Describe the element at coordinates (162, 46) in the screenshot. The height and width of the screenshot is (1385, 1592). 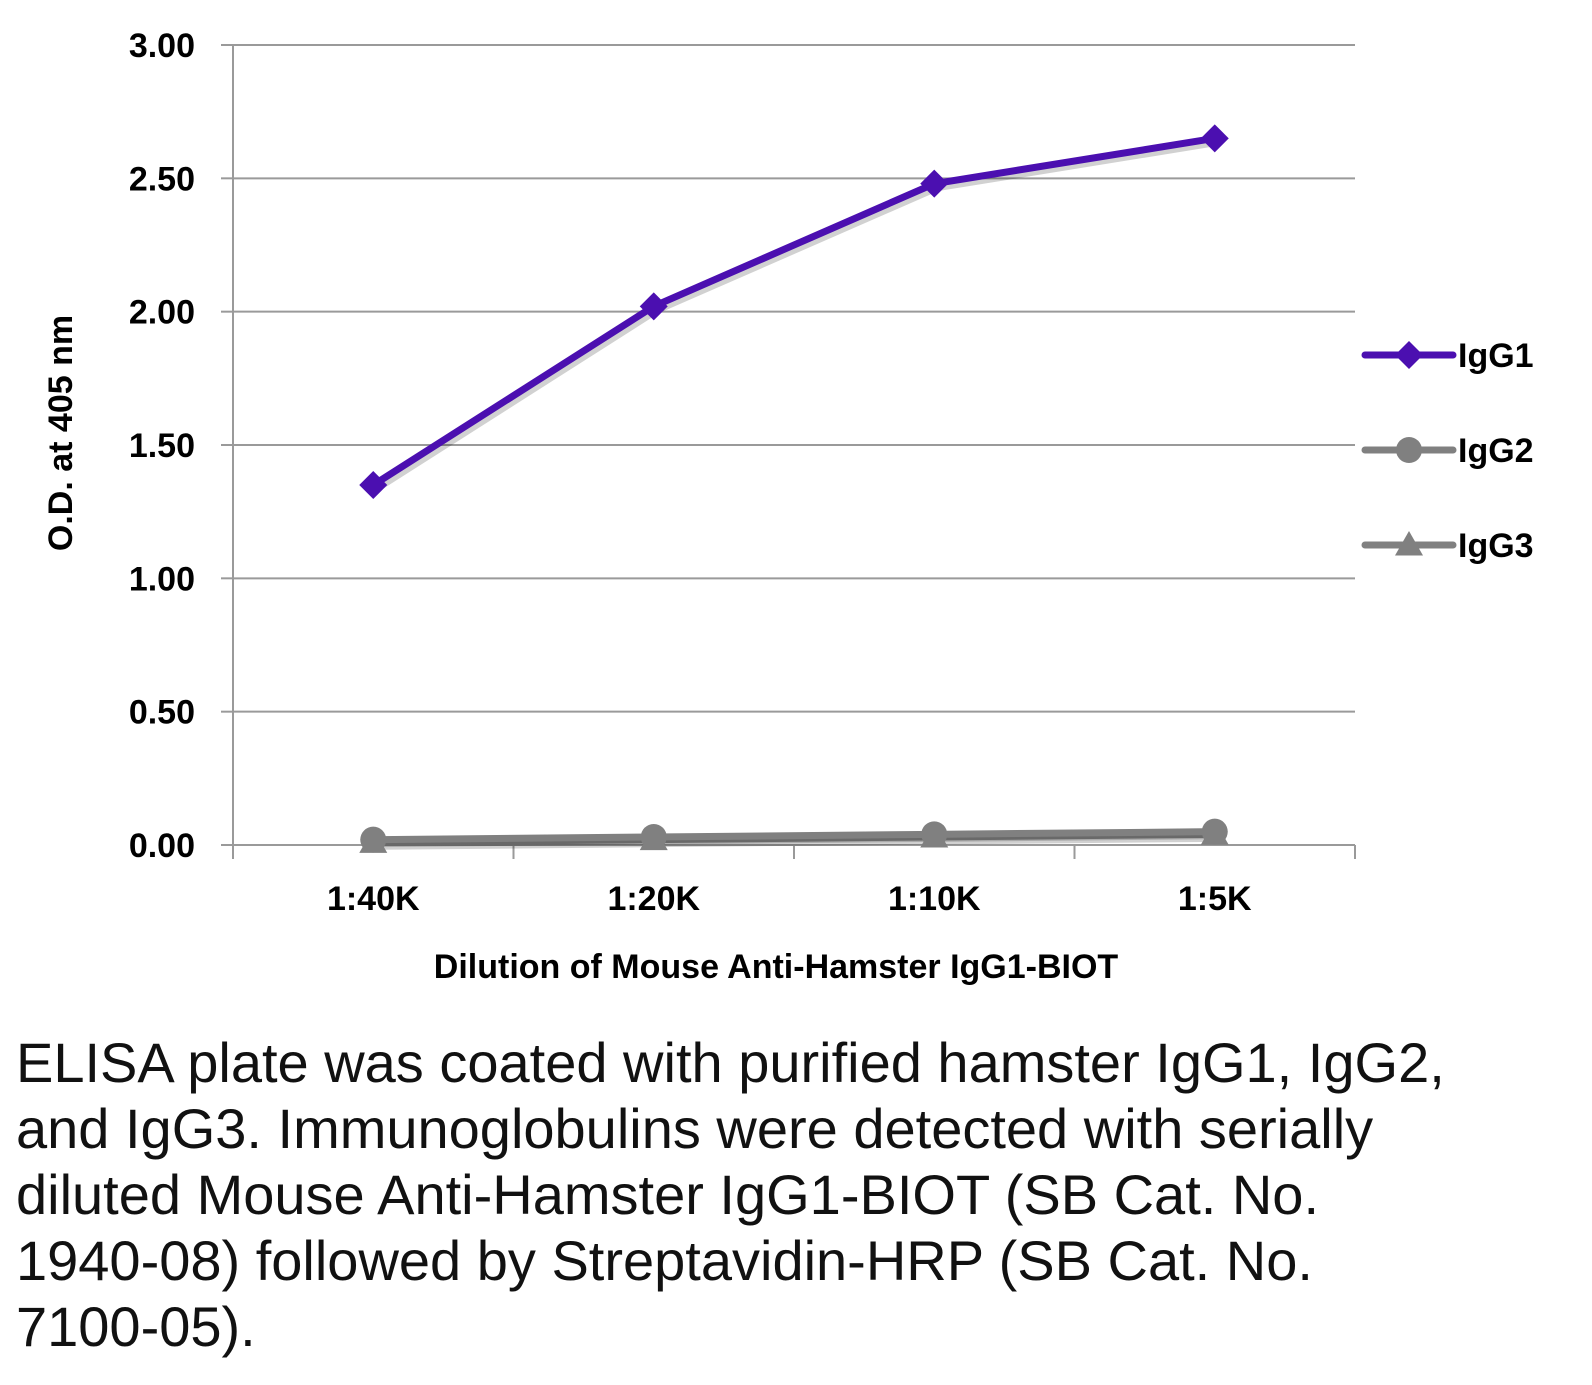
I see `y-tick-label: 3.00` at that location.